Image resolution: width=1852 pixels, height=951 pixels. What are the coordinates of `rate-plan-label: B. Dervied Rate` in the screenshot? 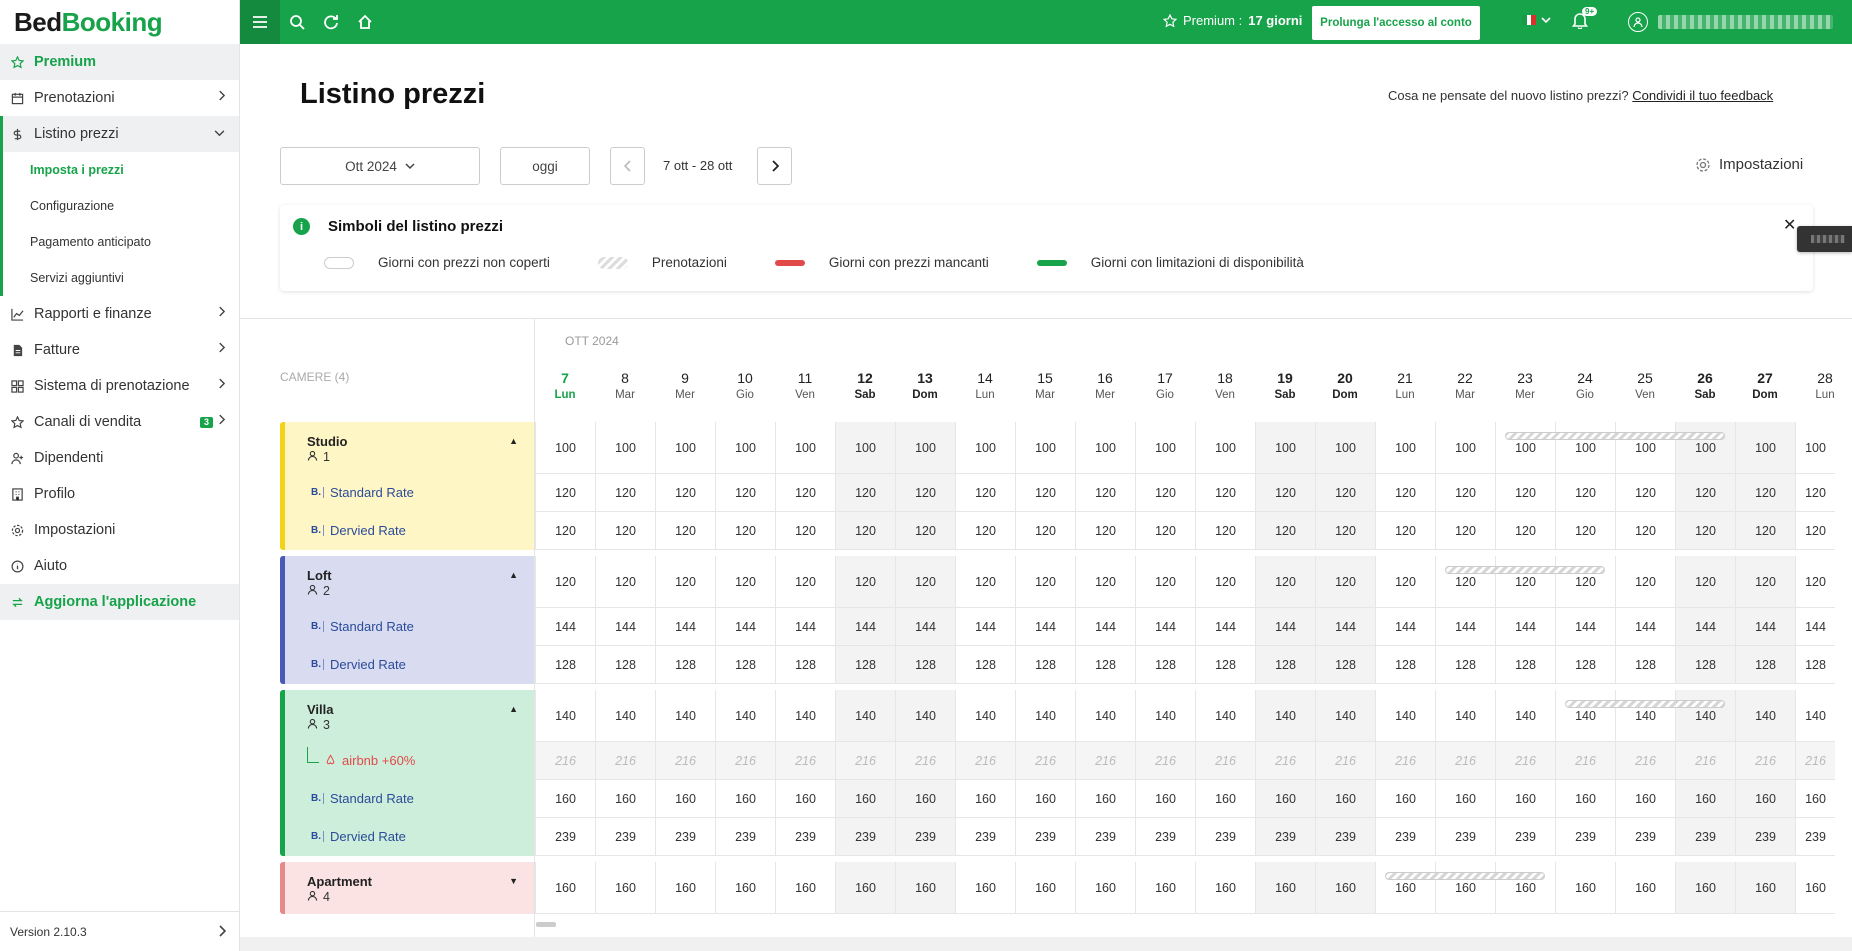 It's located at (358, 664).